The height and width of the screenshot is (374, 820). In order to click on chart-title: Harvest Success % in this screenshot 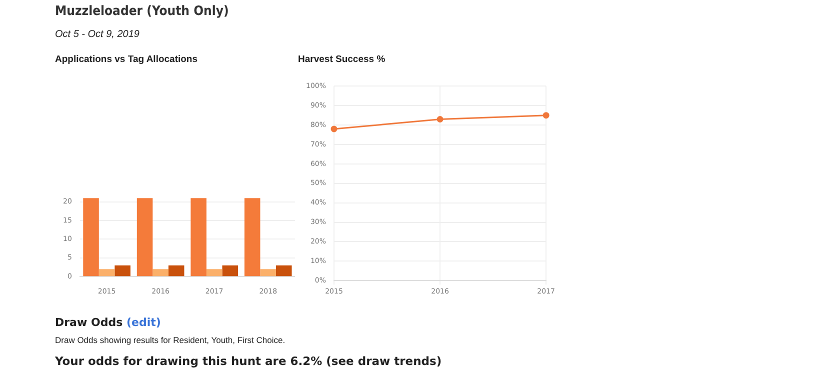, I will do `click(342, 59)`.